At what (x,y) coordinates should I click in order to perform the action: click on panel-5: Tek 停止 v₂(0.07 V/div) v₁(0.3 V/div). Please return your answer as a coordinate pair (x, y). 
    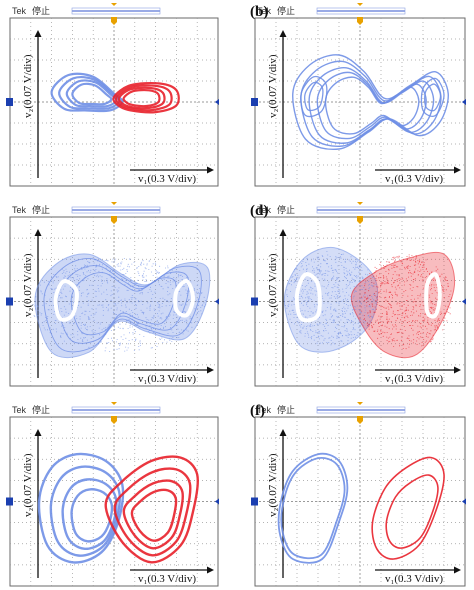
    Looking at the image, I should click on (112, 494).